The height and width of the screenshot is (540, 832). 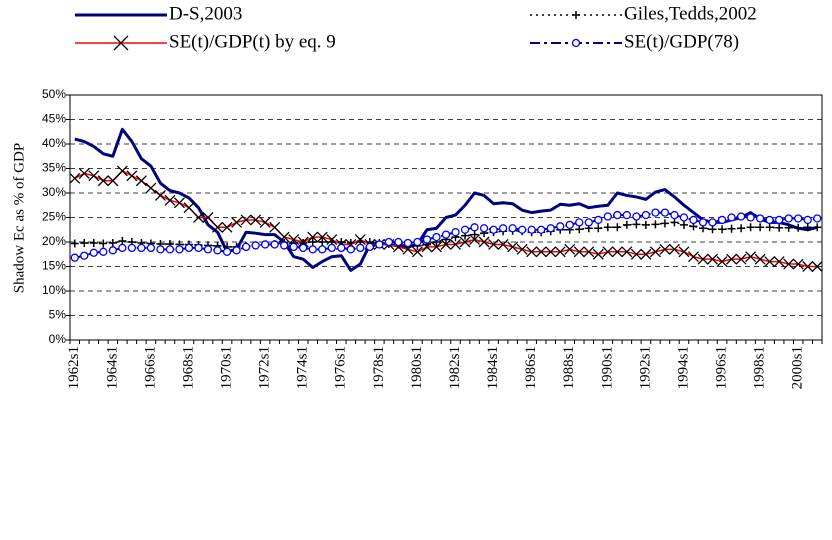 I want to click on legend-entry: D-S,2003, so click(x=158, y=13).